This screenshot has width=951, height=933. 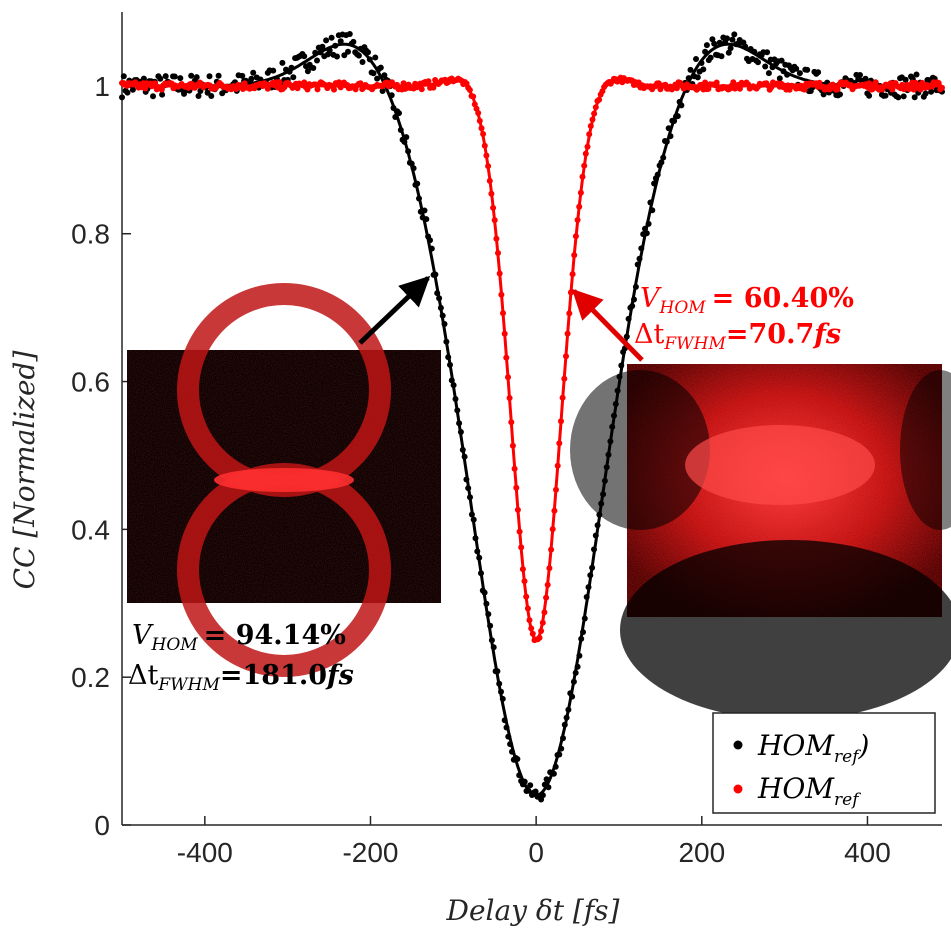 What do you see at coordinates (867, 852) in the screenshot?
I see `x-tick-label: 400` at bounding box center [867, 852].